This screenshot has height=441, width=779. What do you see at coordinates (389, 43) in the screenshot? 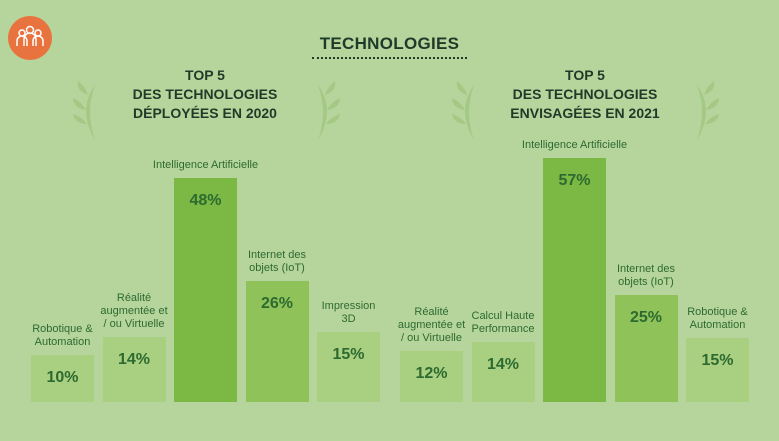
I see `main-title: TECHNOLOGIES` at bounding box center [389, 43].